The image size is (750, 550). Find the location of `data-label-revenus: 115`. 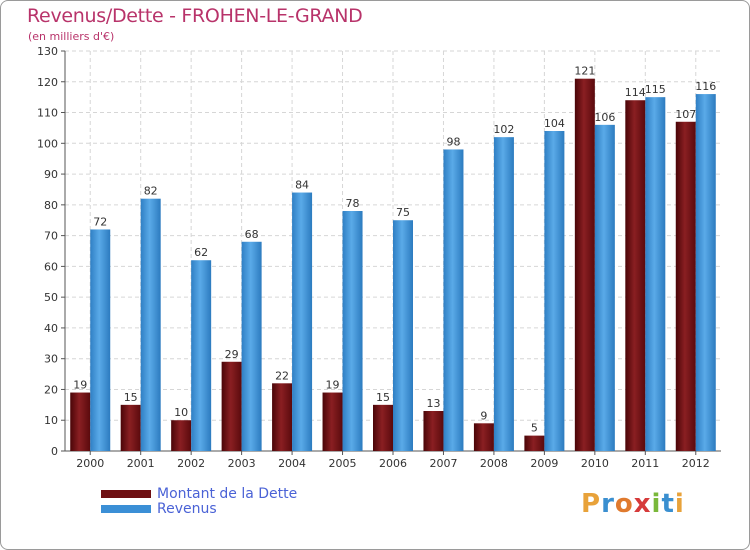

data-label-revenus: 115 is located at coordinates (655, 89).